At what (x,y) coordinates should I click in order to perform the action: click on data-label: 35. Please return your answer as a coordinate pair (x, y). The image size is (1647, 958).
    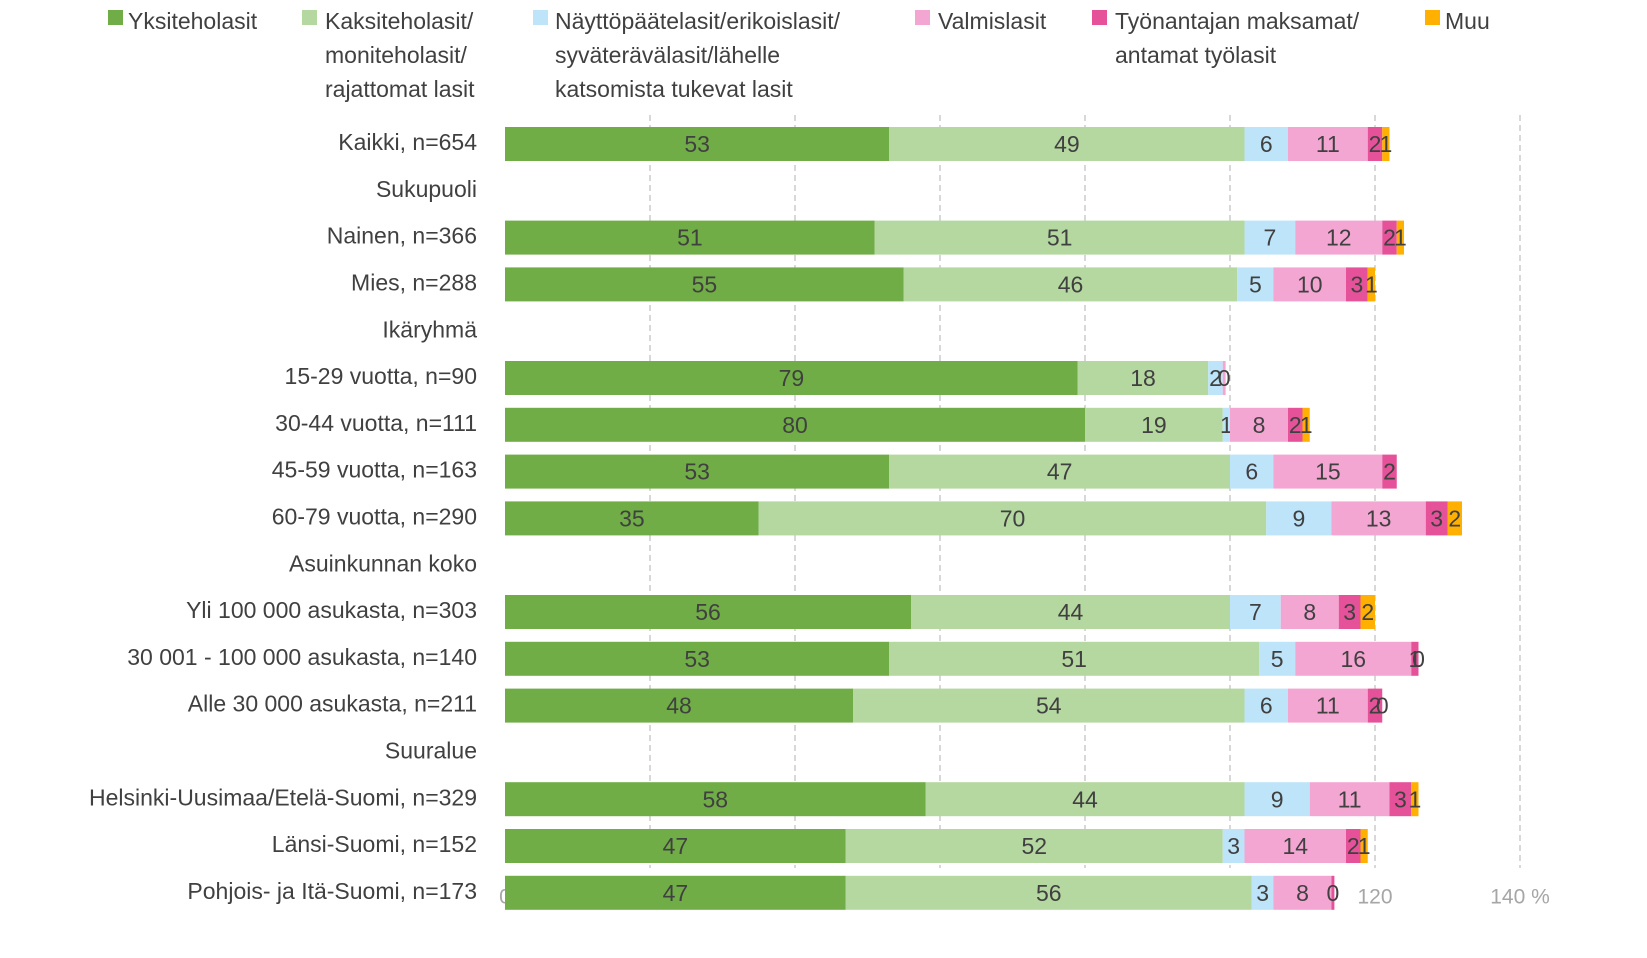
    Looking at the image, I should click on (632, 518).